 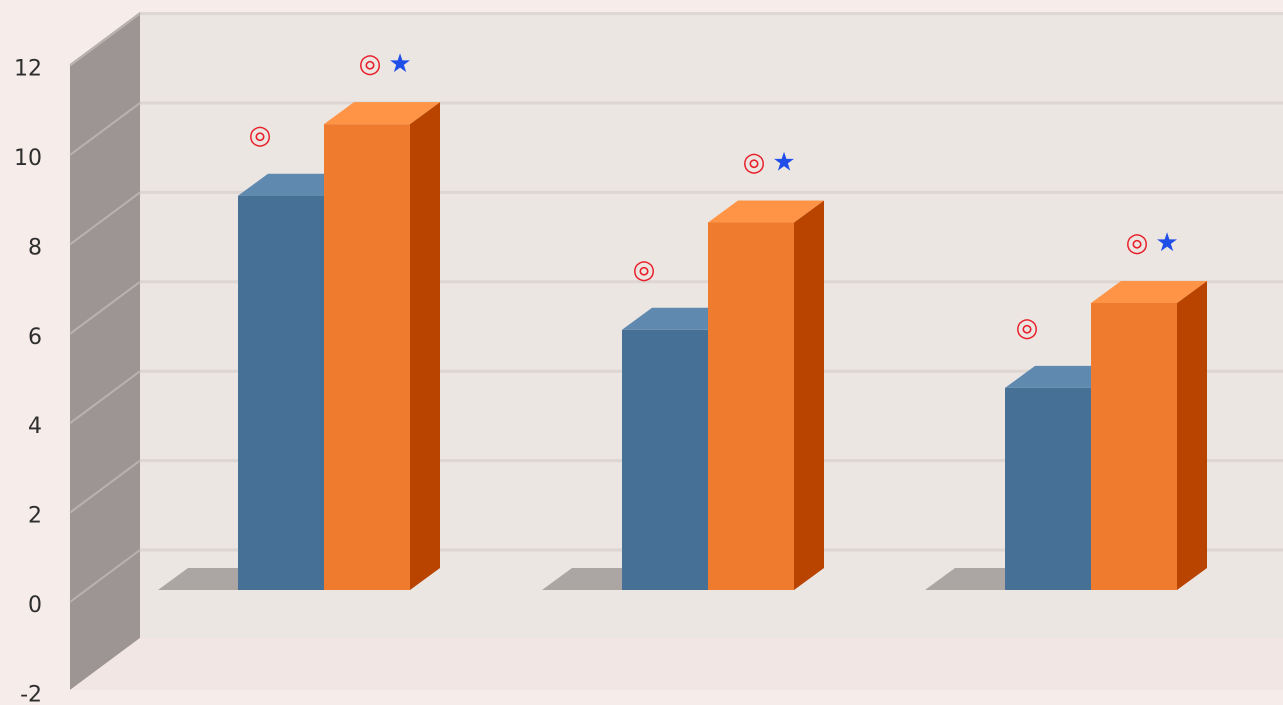 What do you see at coordinates (31, 693) in the screenshot?
I see `y-tick-label-7: -2` at bounding box center [31, 693].